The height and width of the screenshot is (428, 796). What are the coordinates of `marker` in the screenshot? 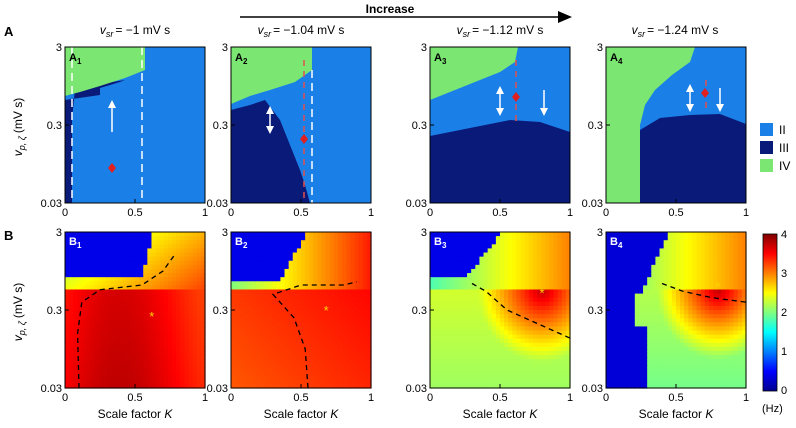 It's located at (304, 139).